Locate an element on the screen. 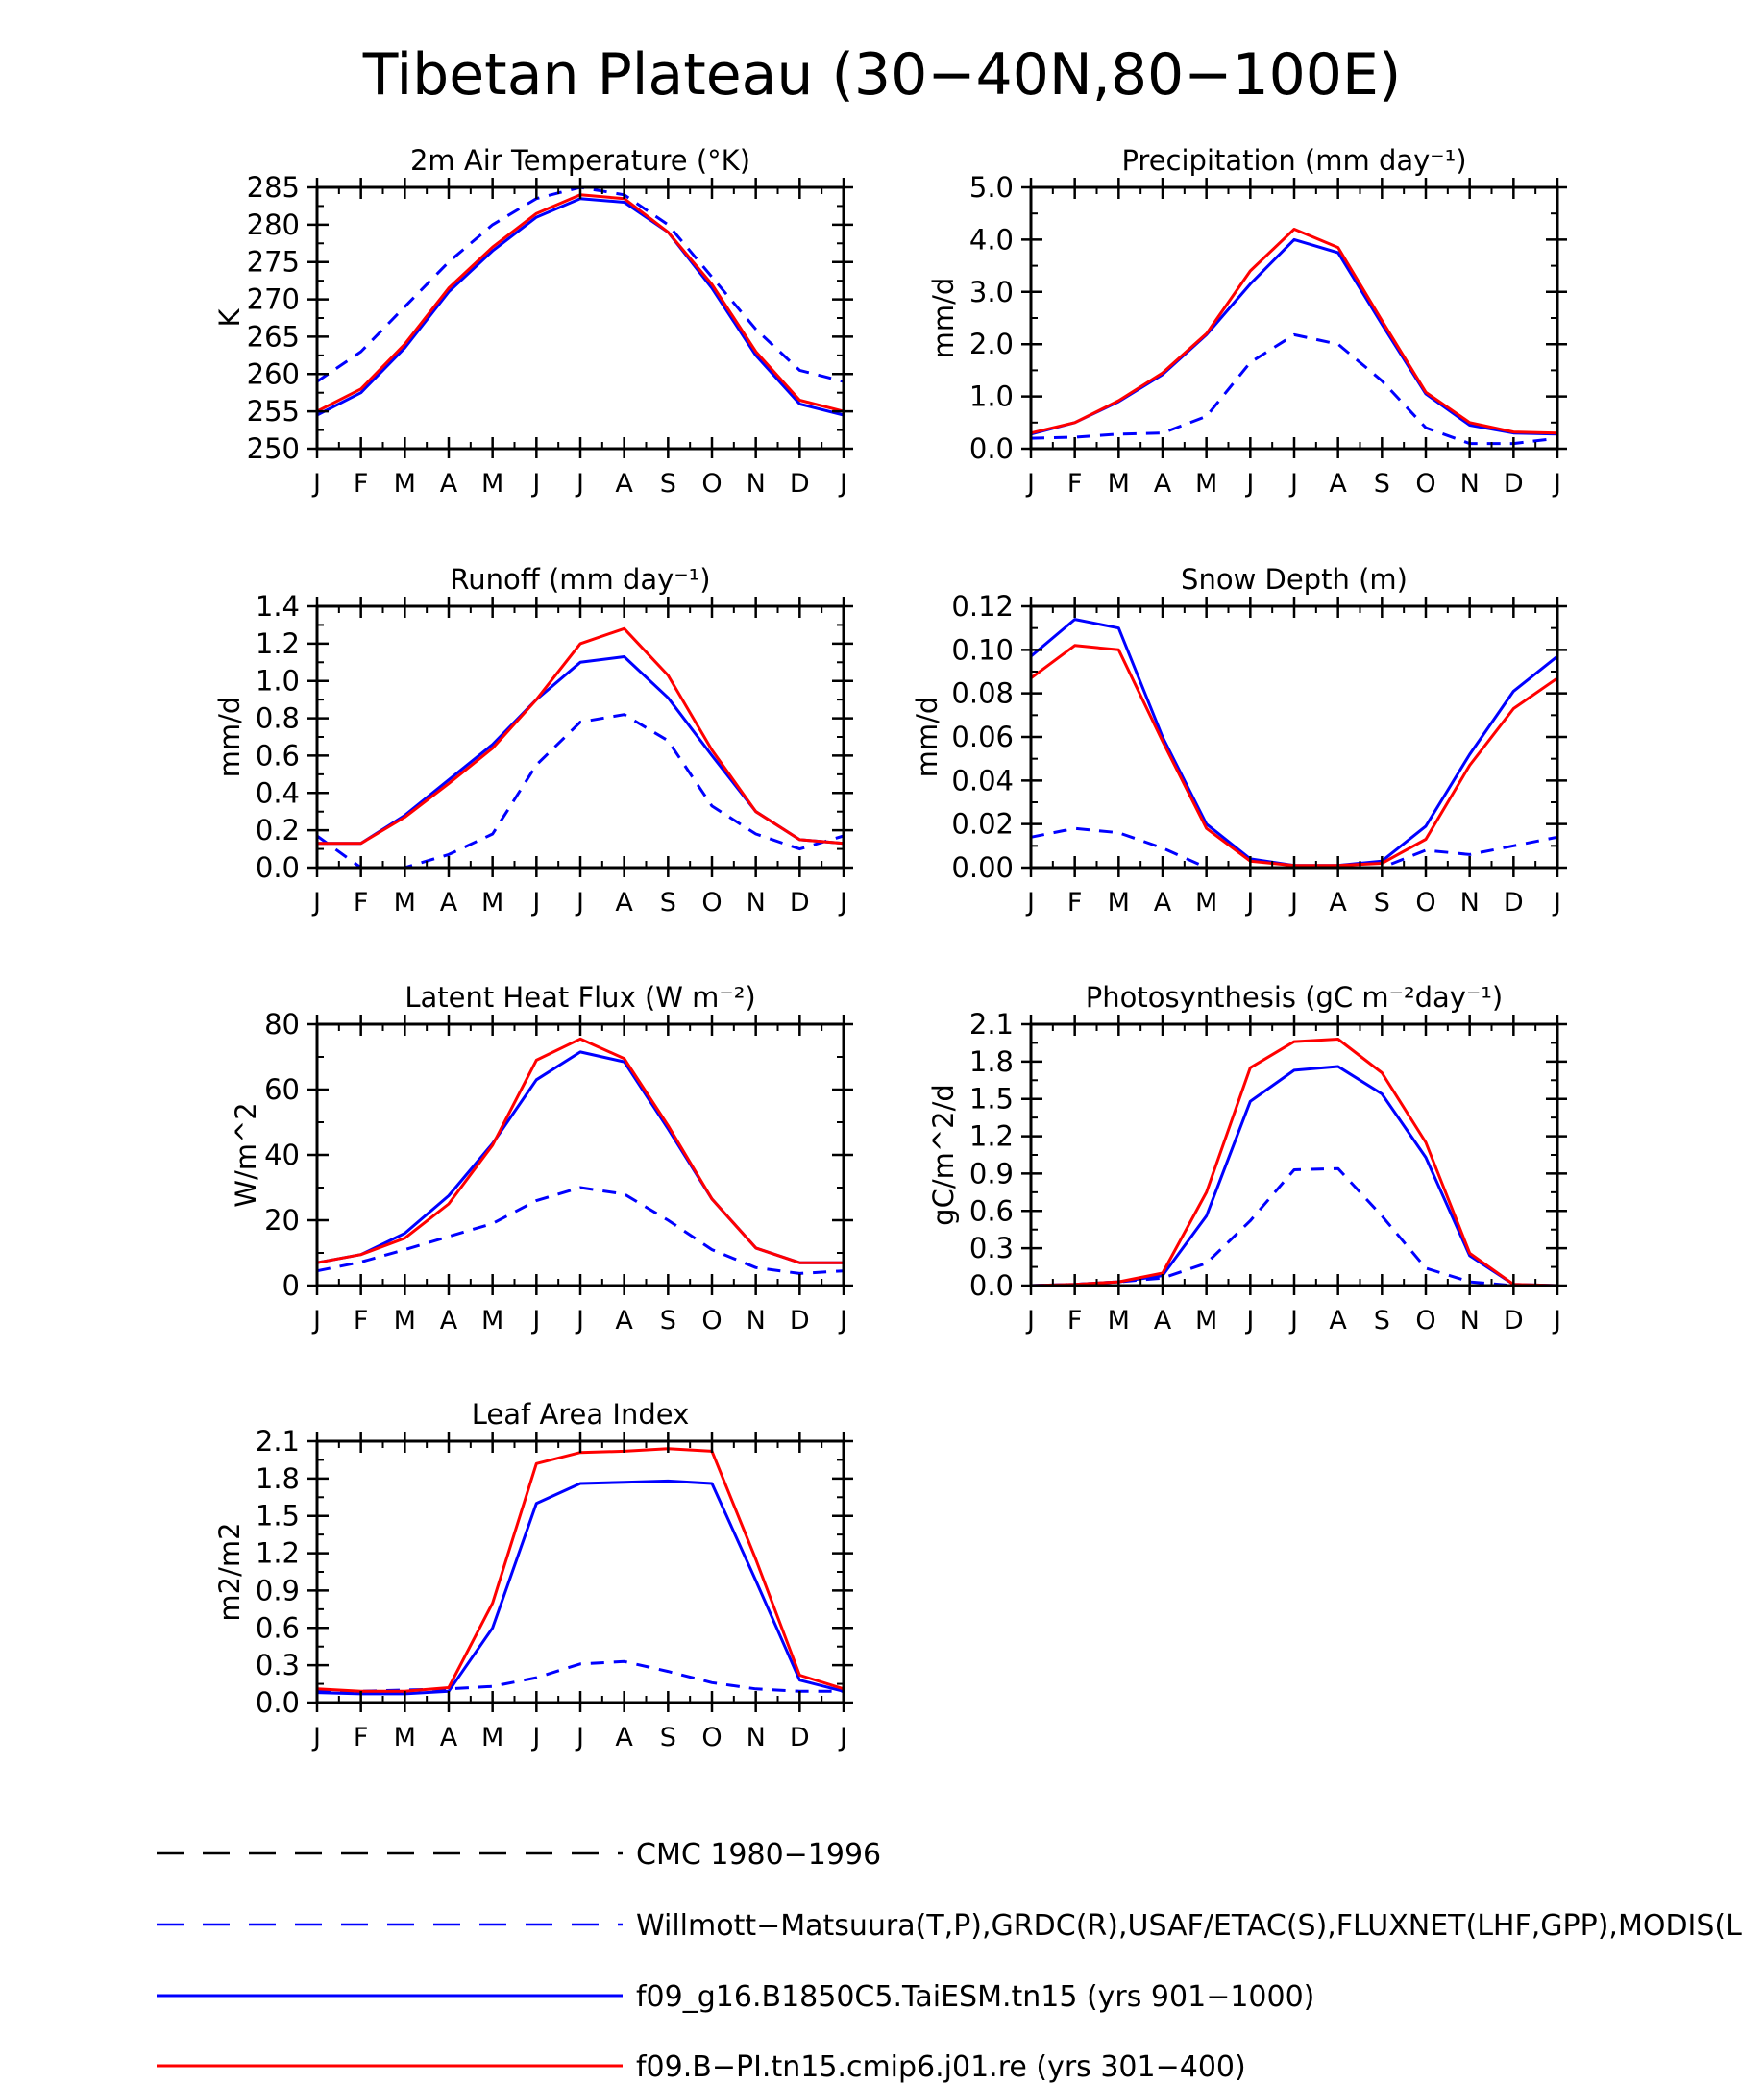 The height and width of the screenshot is (2084, 1764). y-tick-label: 0.6 is located at coordinates (278, 755).